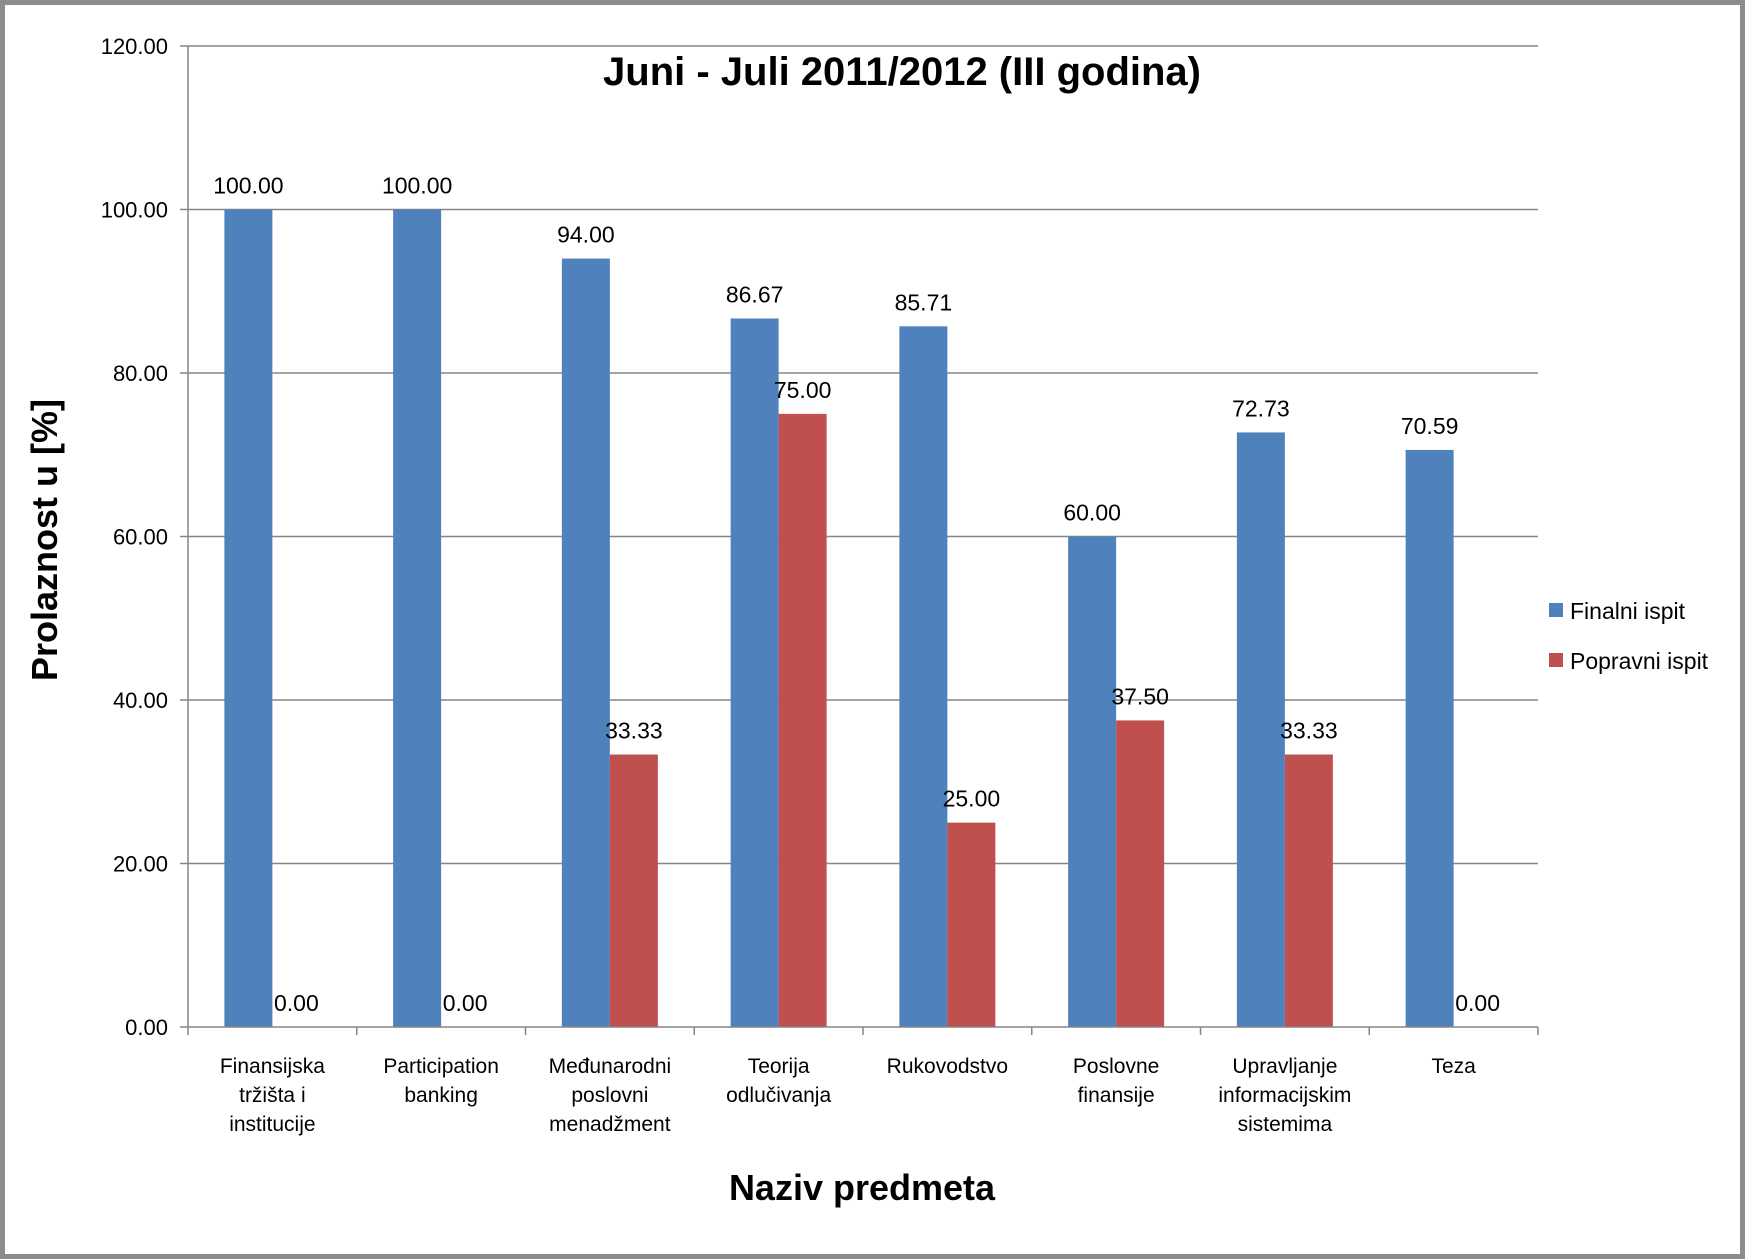  I want to click on y-tick-label: 100.00, so click(134, 210).